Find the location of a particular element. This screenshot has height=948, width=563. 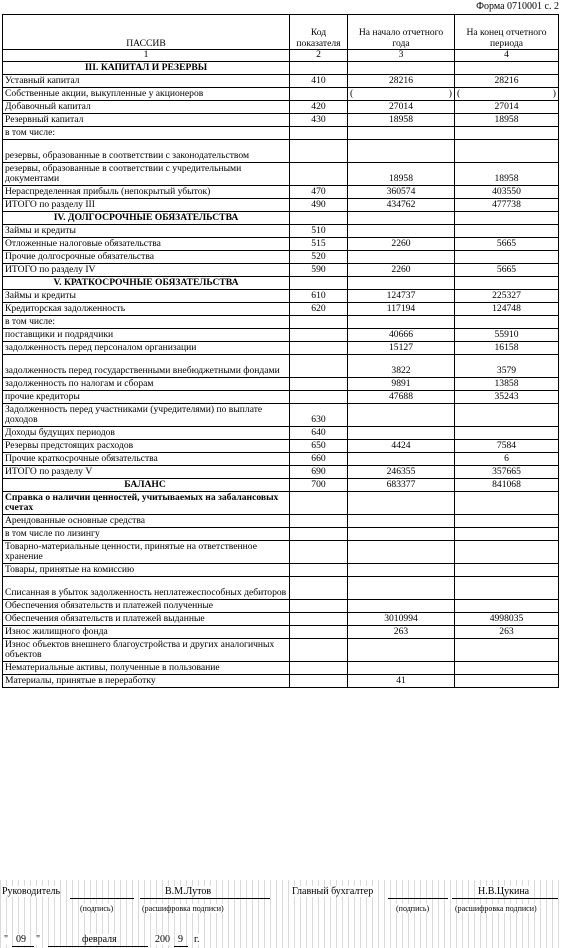

row-value-end: 5665 is located at coordinates (506, 243).